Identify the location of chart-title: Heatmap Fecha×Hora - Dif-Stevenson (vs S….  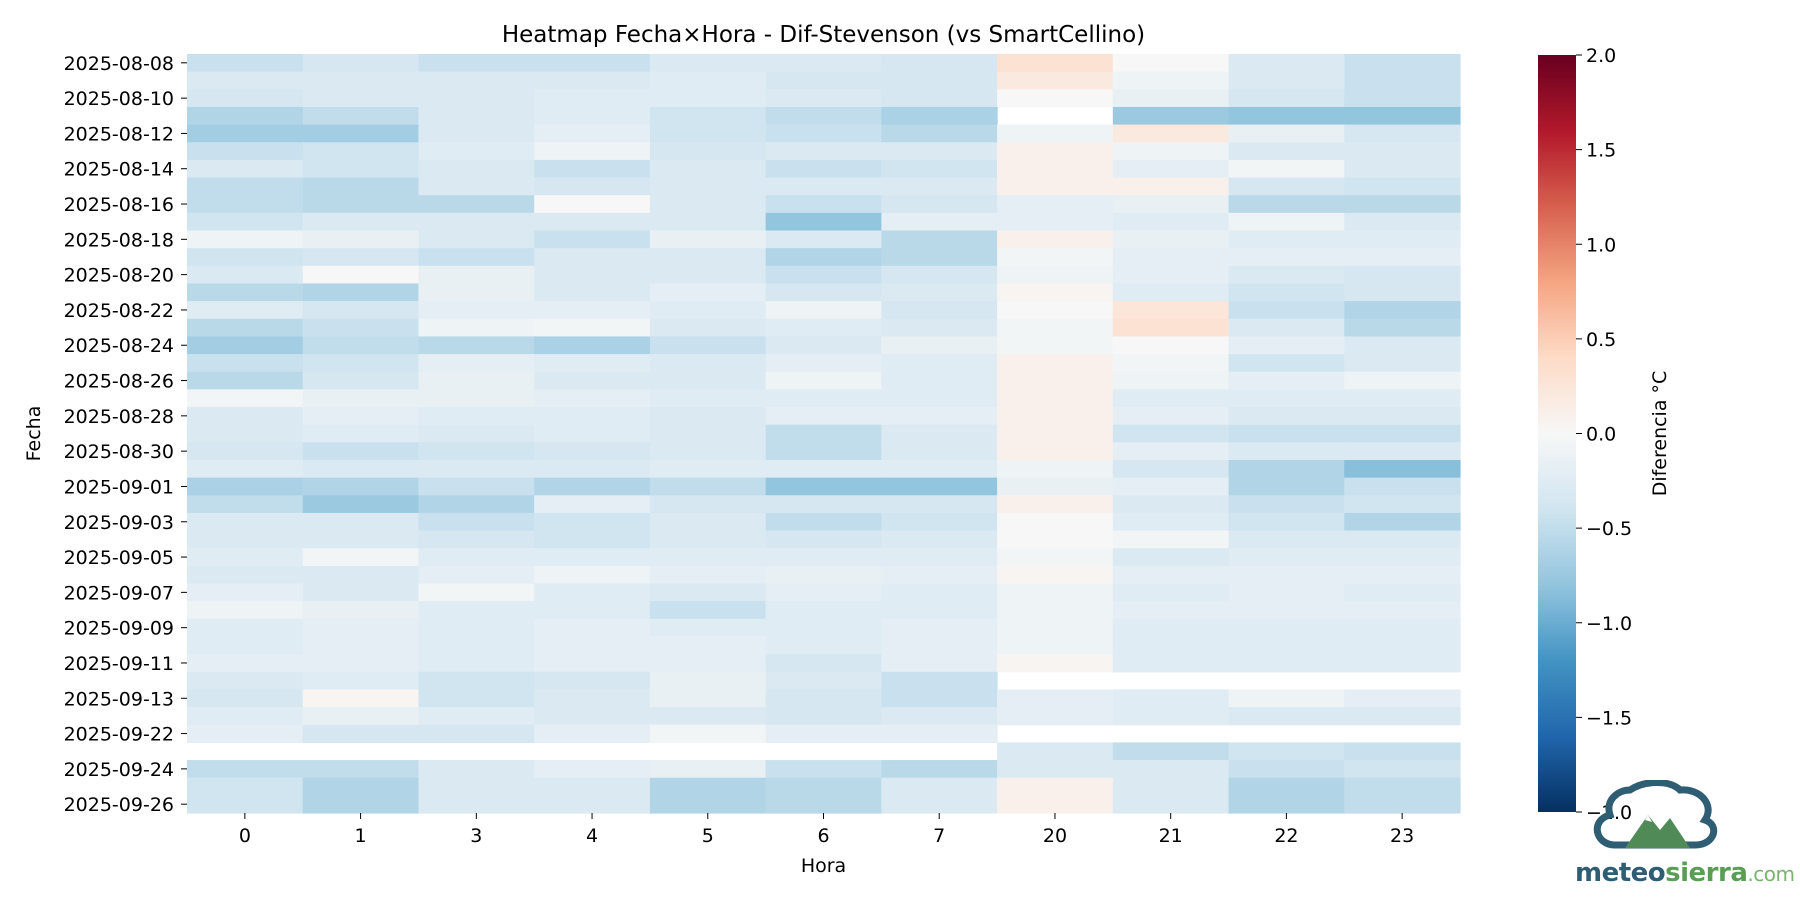
(823, 35).